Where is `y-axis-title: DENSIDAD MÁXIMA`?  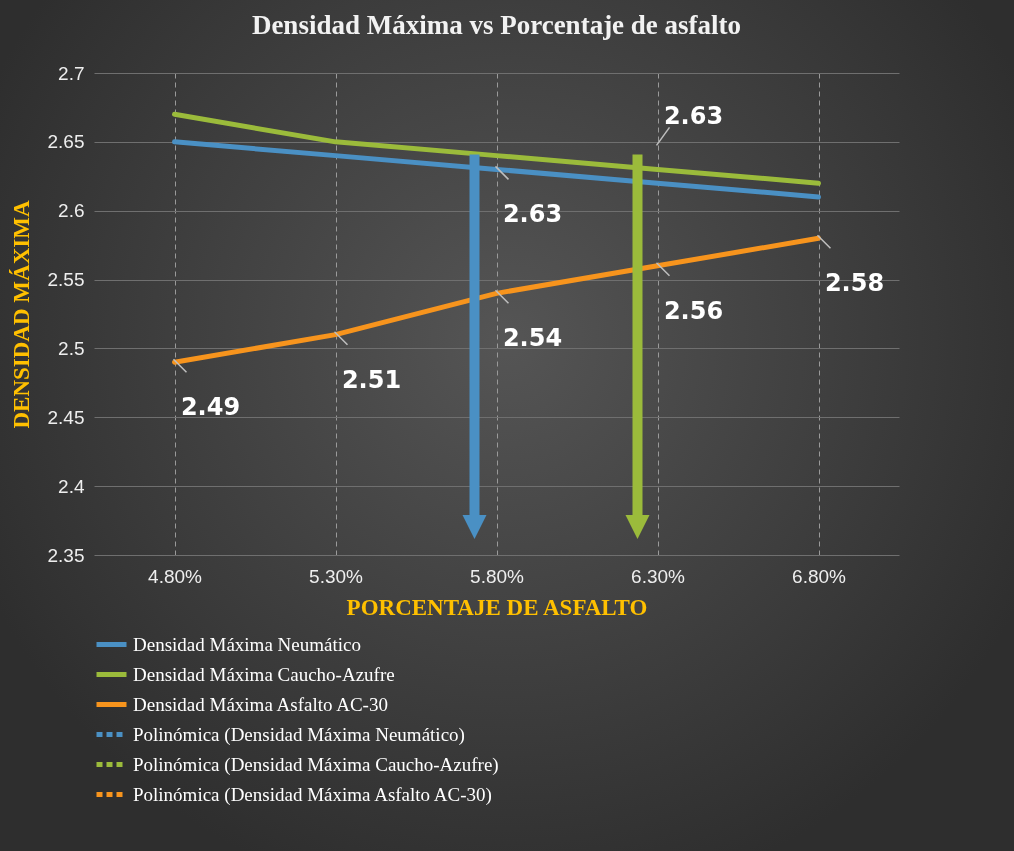
y-axis-title: DENSIDAD MÁXIMA is located at coordinates (21, 314).